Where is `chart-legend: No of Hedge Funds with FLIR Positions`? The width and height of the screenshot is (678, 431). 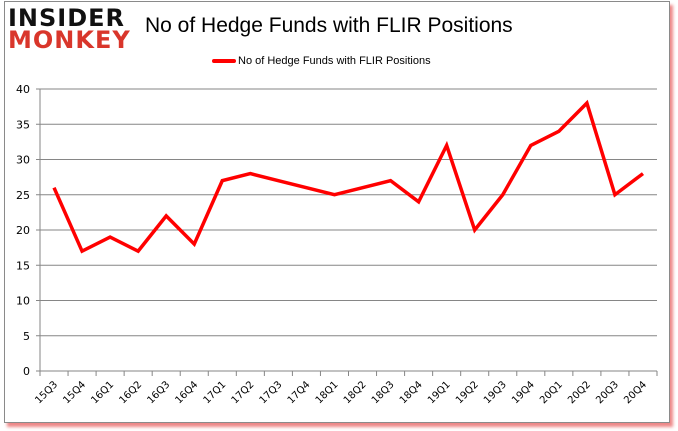
chart-legend: No of Hedge Funds with FLIR Positions is located at coordinates (321, 61).